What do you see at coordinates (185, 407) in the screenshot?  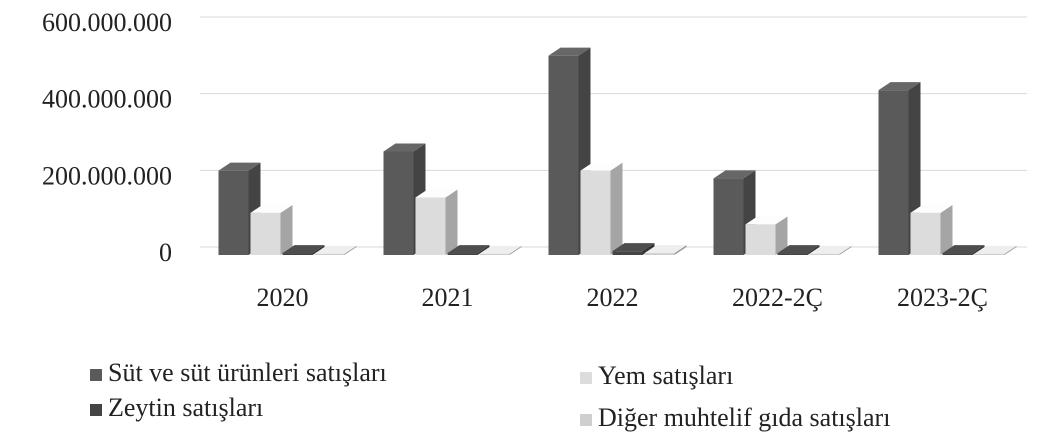 I see `legend-label: Zeytin satışları` at bounding box center [185, 407].